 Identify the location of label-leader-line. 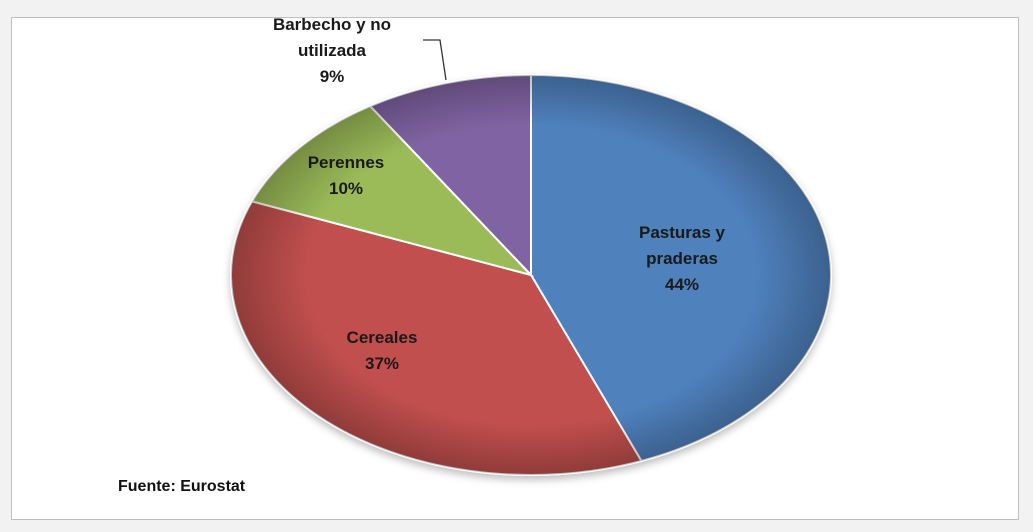
(435, 60).